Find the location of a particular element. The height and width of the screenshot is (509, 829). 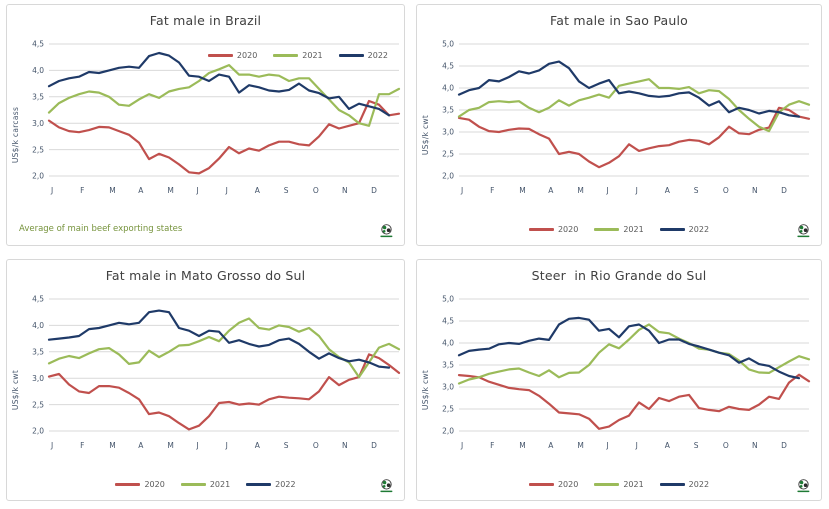

legend-label: 2020 is located at coordinates (568, 484).